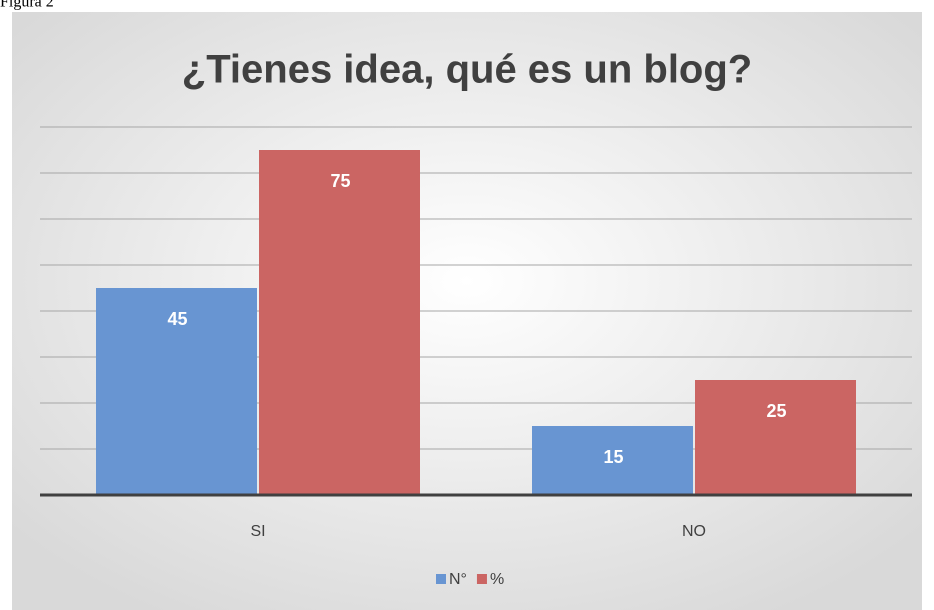  What do you see at coordinates (613, 457) in the screenshot?
I see `data-label: 15` at bounding box center [613, 457].